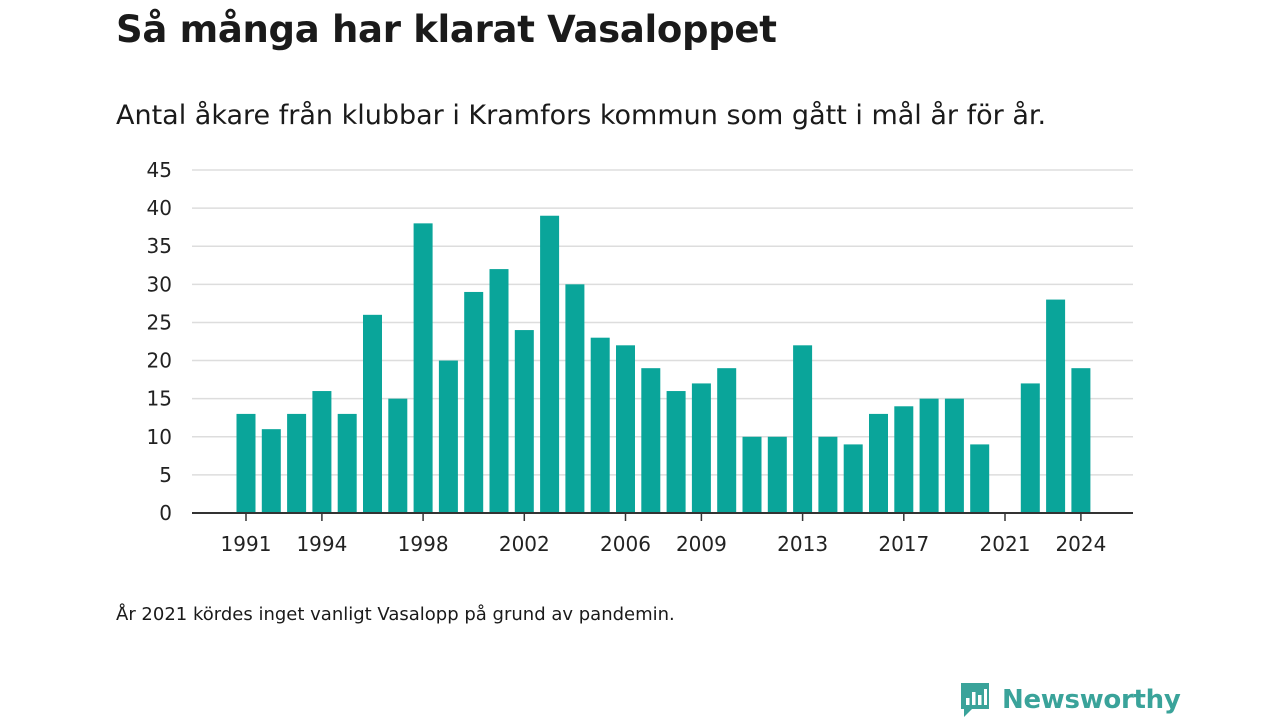  I want to click on bar-1993, so click(297, 463).